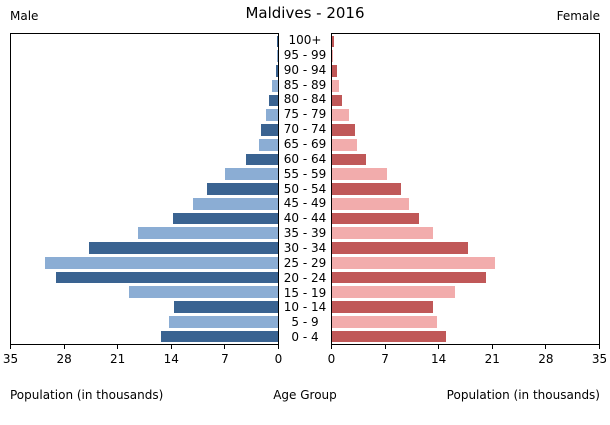 Image resolution: width=610 pixels, height=425 pixels. I want to click on age-group-label-80-84: 80 - 84, so click(305, 99).